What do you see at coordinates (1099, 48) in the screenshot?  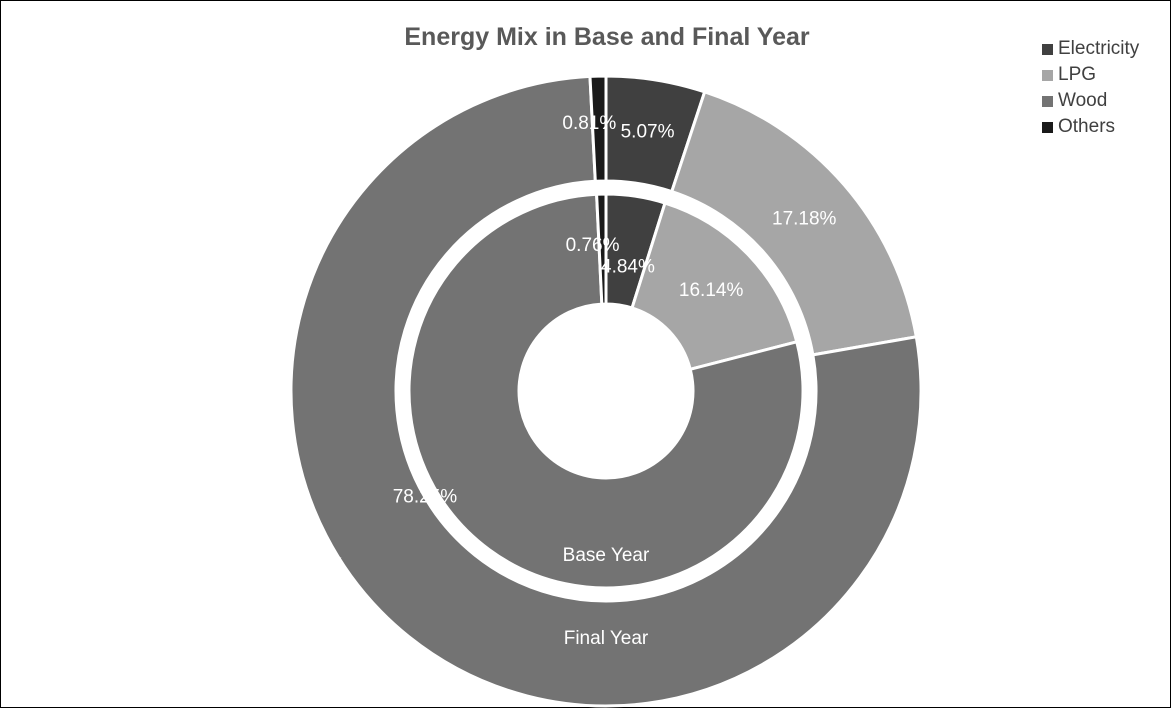 I see `legend-label-electricity: Electricity` at bounding box center [1099, 48].